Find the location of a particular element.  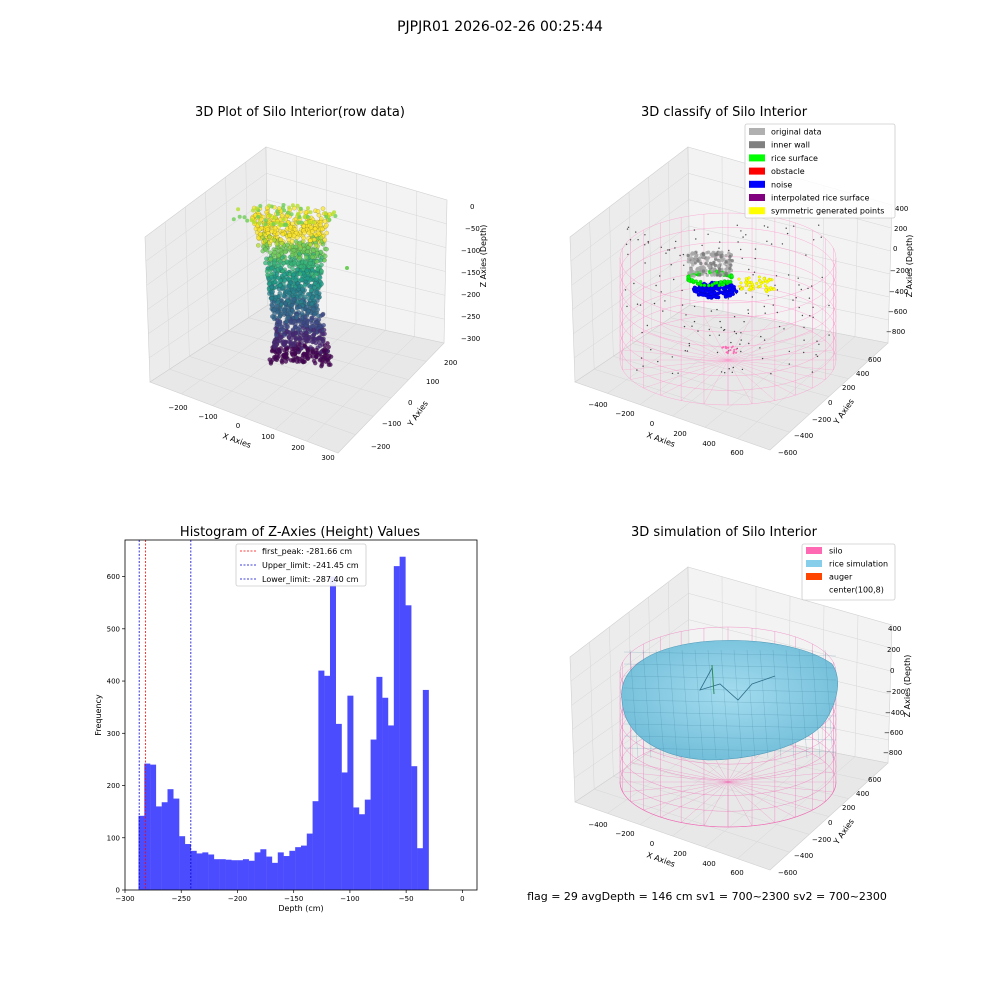

p3-xtick-5: −50 is located at coordinates (406, 899).